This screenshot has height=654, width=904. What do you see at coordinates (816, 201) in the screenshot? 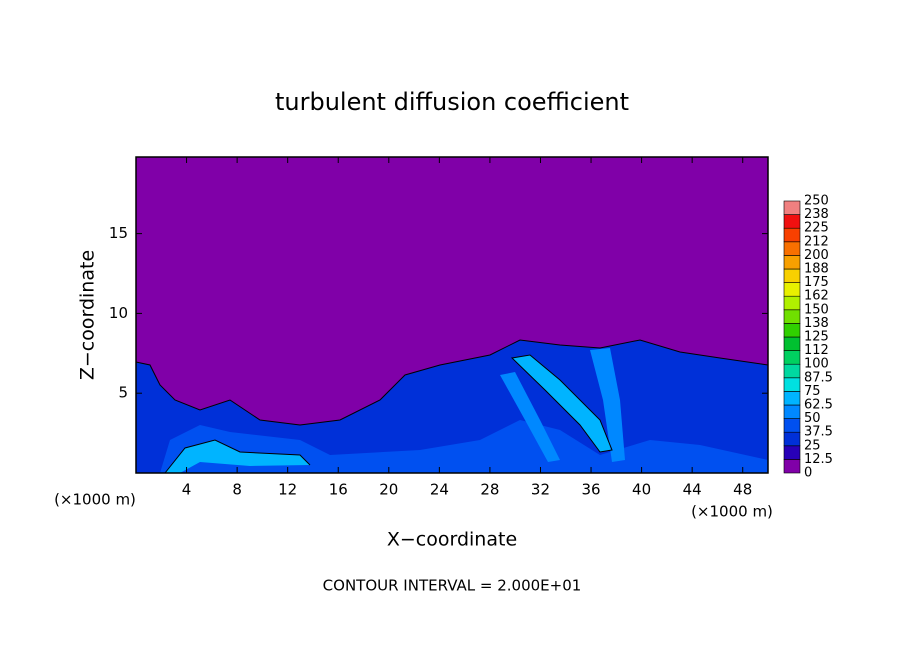
I see `colorbar-label: 250` at bounding box center [816, 201].